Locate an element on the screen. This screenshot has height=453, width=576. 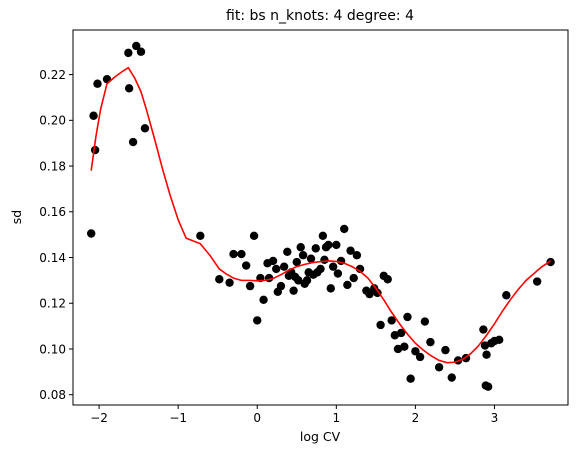
y-tick-label: 0.20 is located at coordinates (52, 121).